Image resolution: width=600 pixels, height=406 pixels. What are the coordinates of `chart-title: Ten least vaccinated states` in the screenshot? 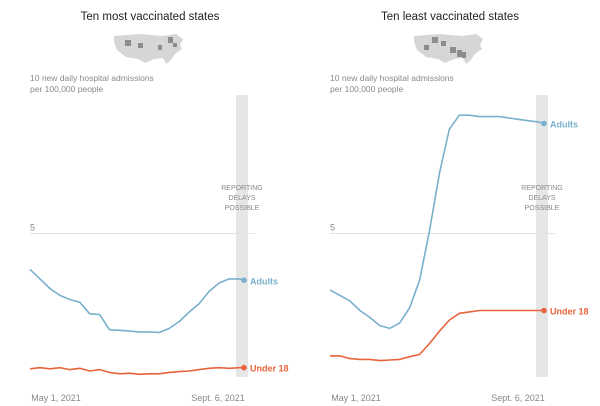 It's located at (450, 17).